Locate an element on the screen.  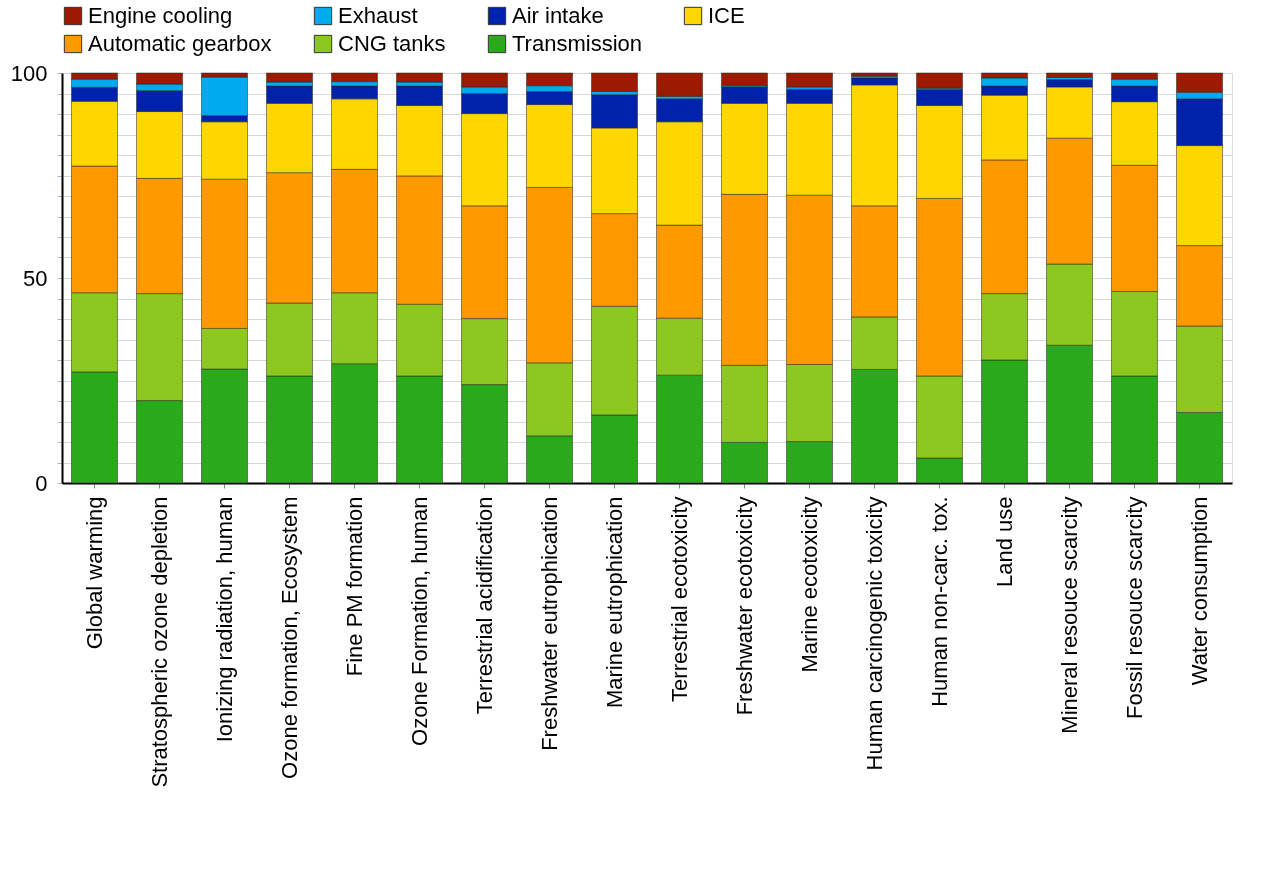
legend-label: CNG tanks is located at coordinates (392, 43).